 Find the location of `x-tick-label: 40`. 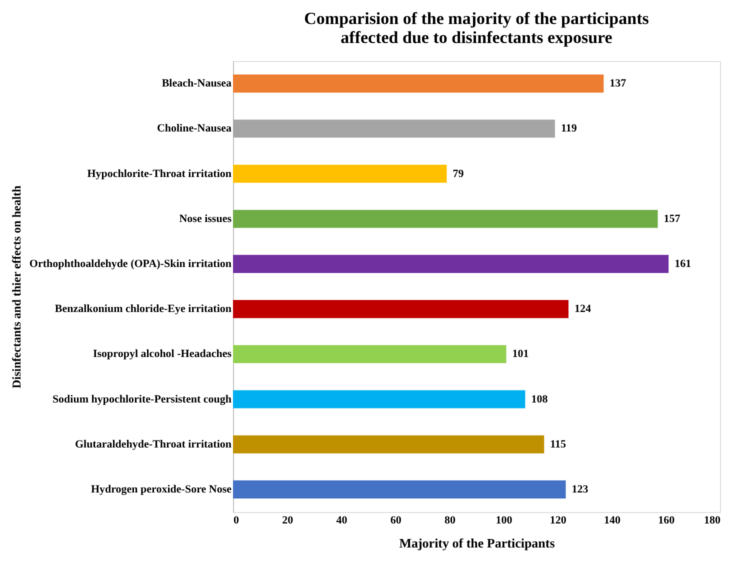

x-tick-label: 40 is located at coordinates (342, 520).